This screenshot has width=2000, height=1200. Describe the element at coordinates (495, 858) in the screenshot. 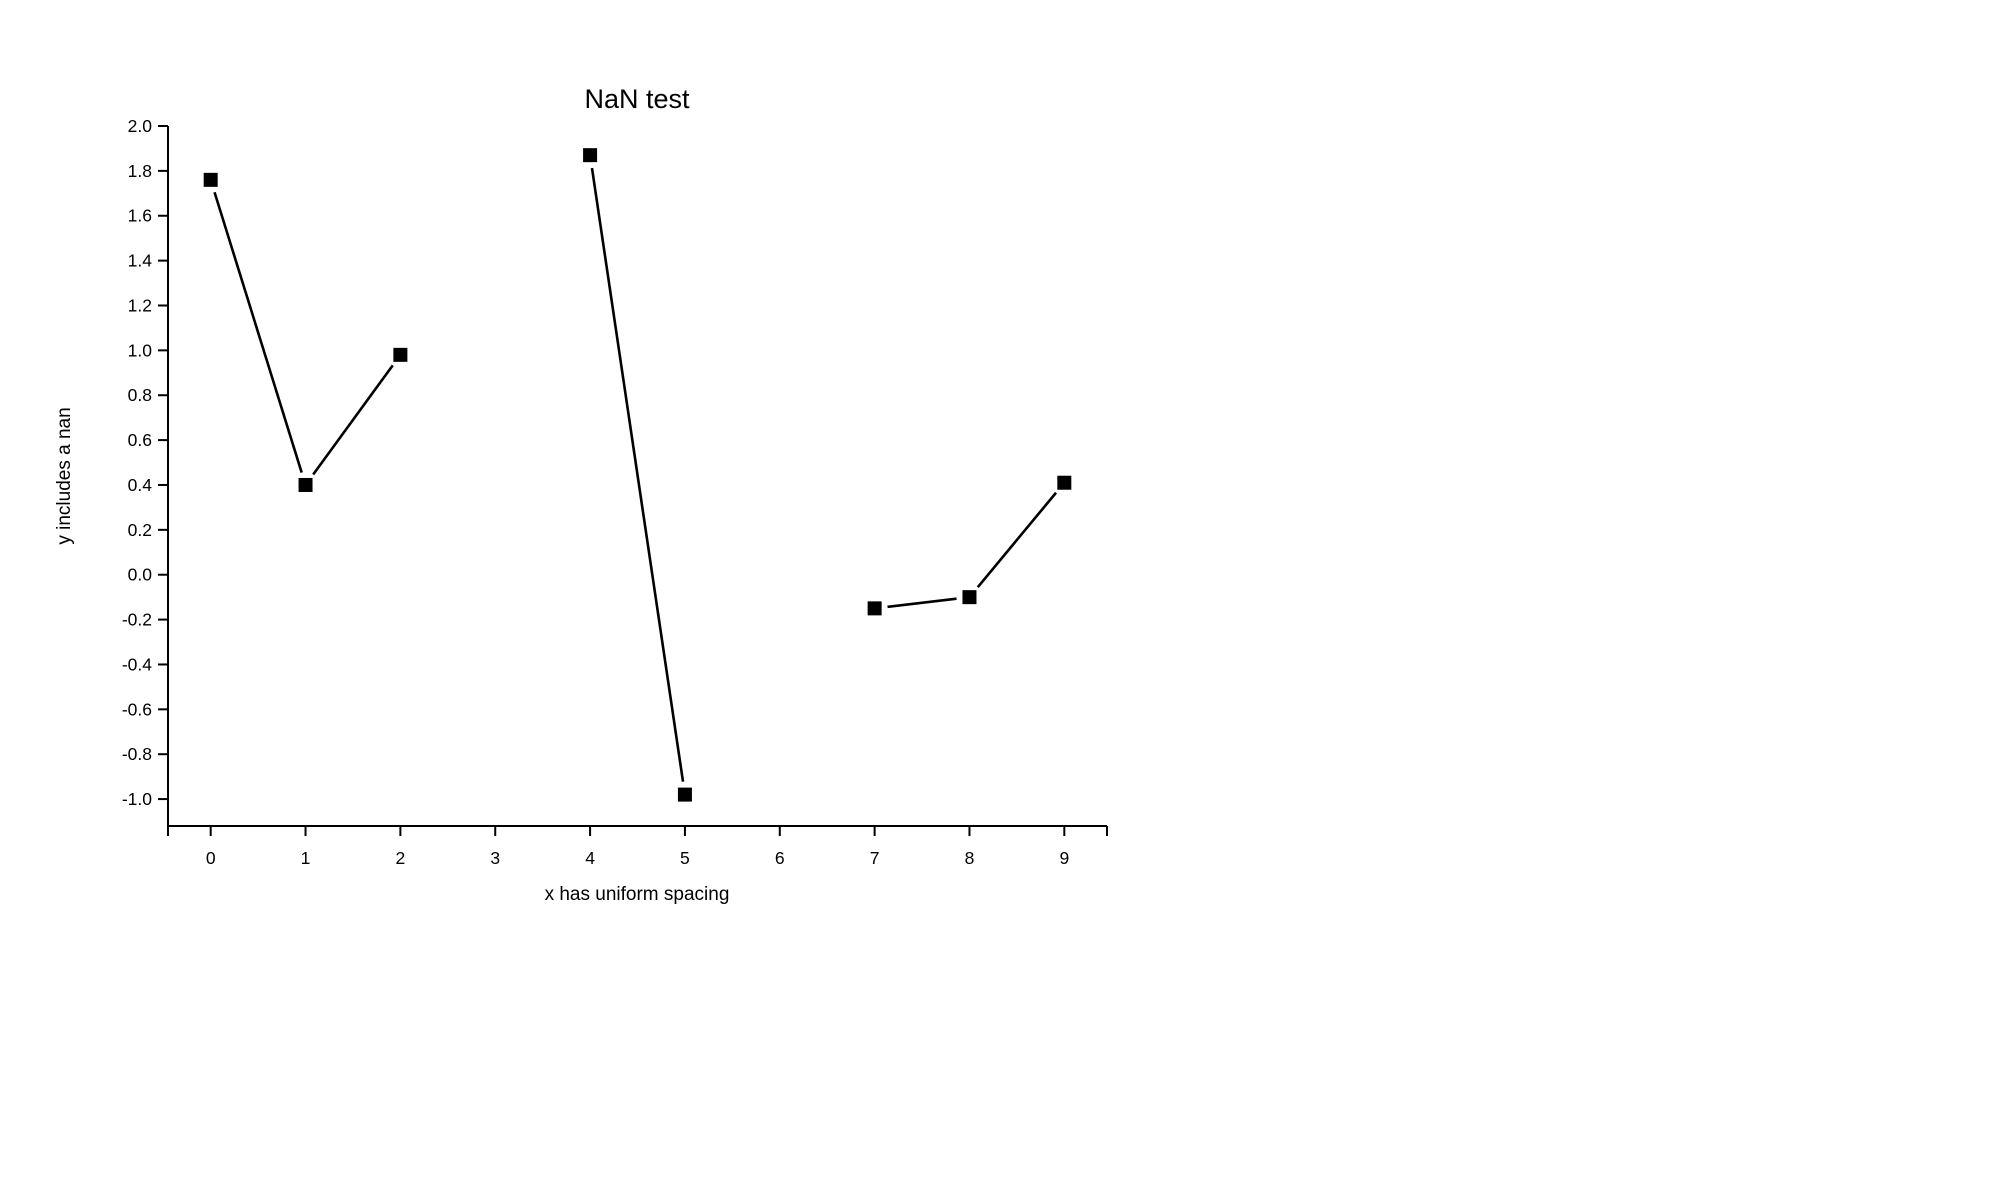

I see `x-tick-label: 3` at that location.